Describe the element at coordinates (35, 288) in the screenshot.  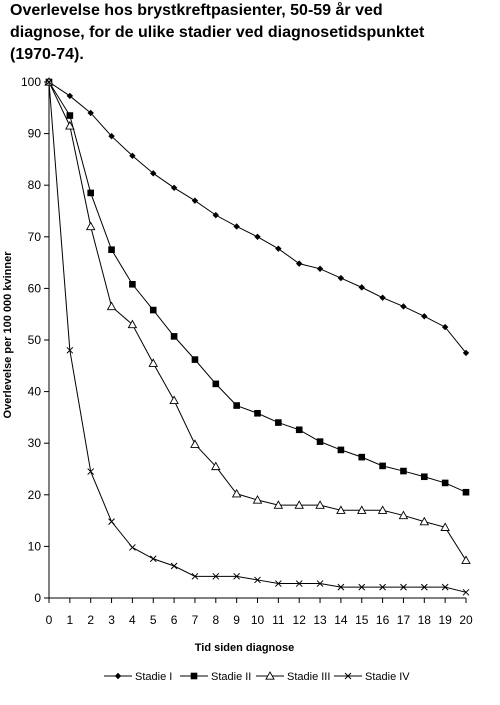
I see `y-tick-label: 60` at that location.